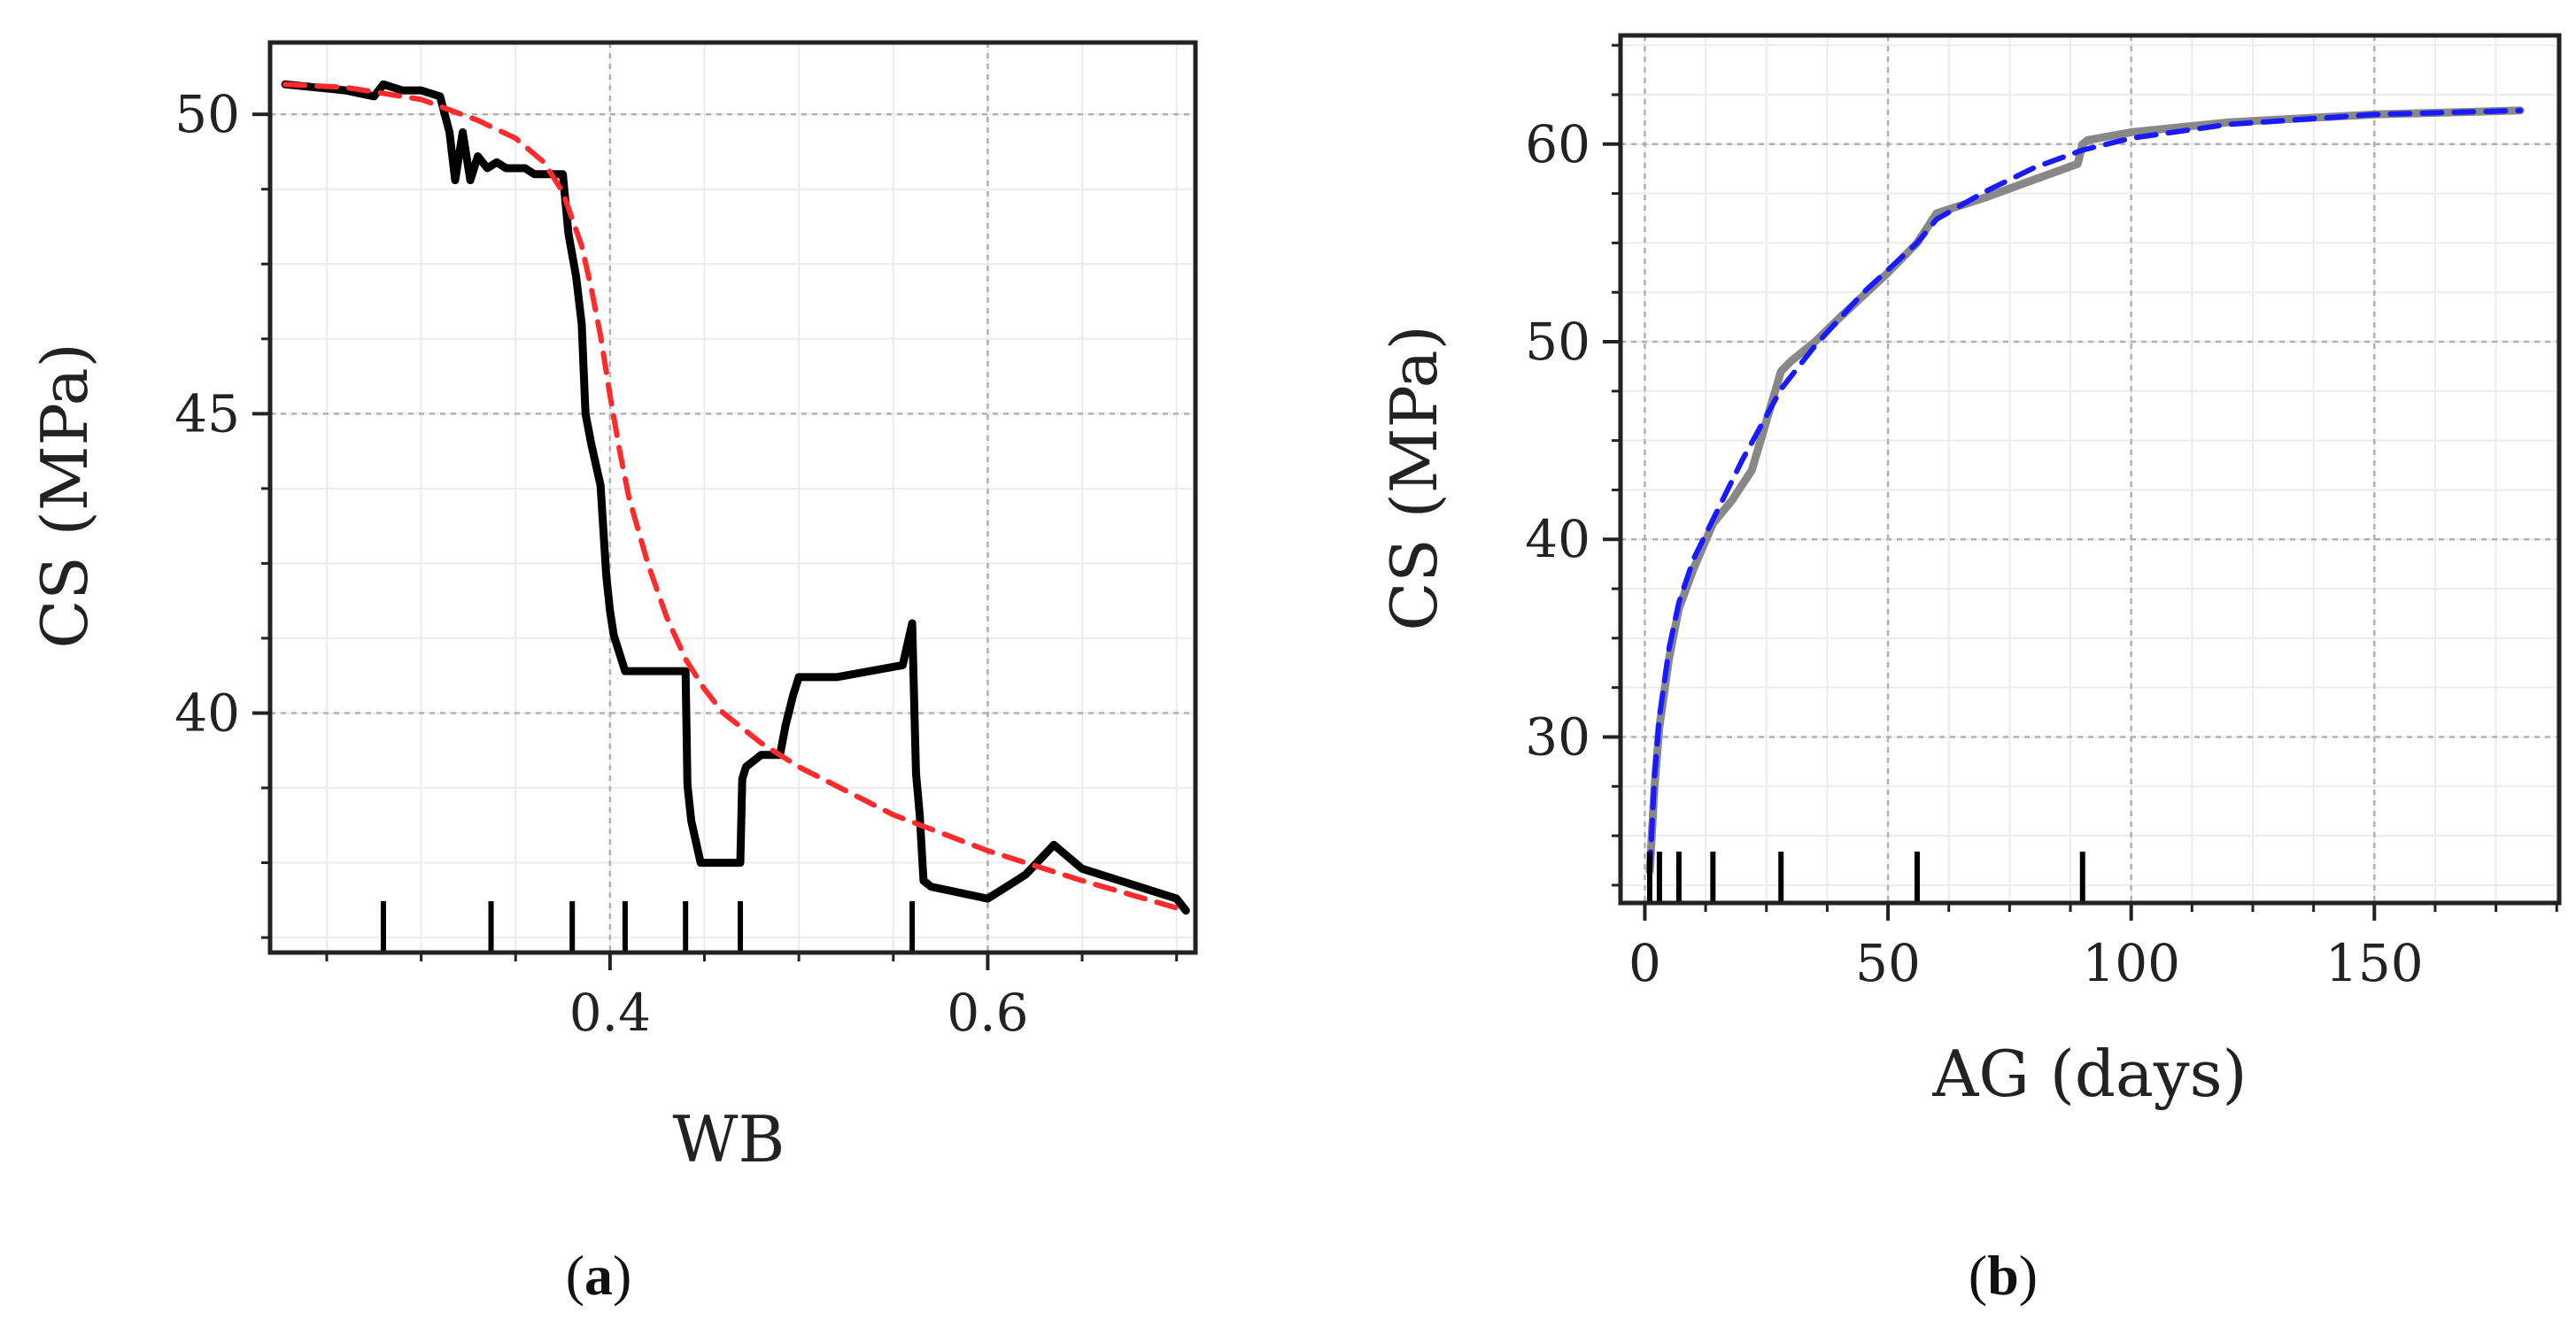 This screenshot has width=2576, height=1327. Describe the element at coordinates (799, 1013) in the screenshot. I see `xtick-labels-a: 0.4 0.6` at that location.